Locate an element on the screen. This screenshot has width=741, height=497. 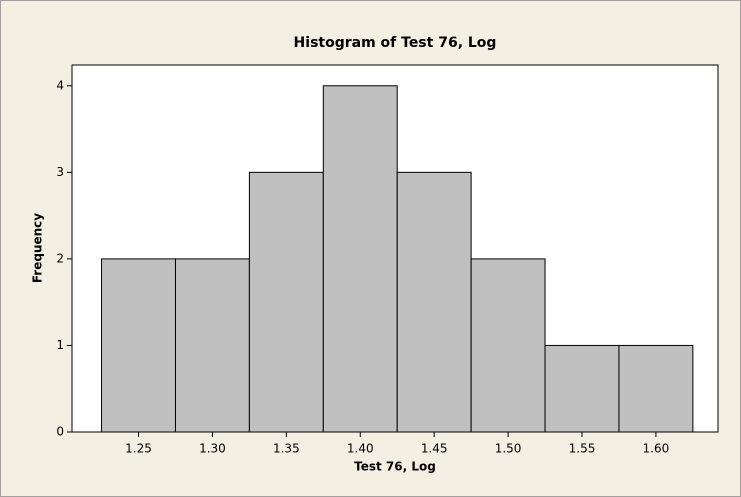
x-tick-label: 1.45 is located at coordinates (434, 449).